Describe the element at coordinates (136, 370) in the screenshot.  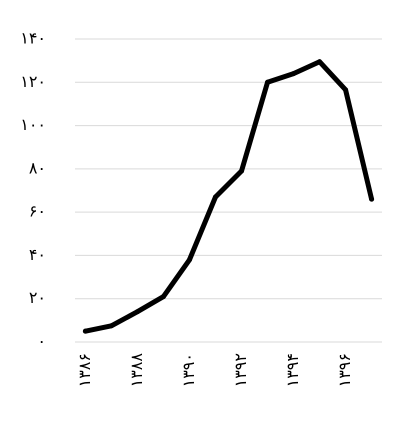
I see `x-tick-label: ۱۳۸۸` at that location.